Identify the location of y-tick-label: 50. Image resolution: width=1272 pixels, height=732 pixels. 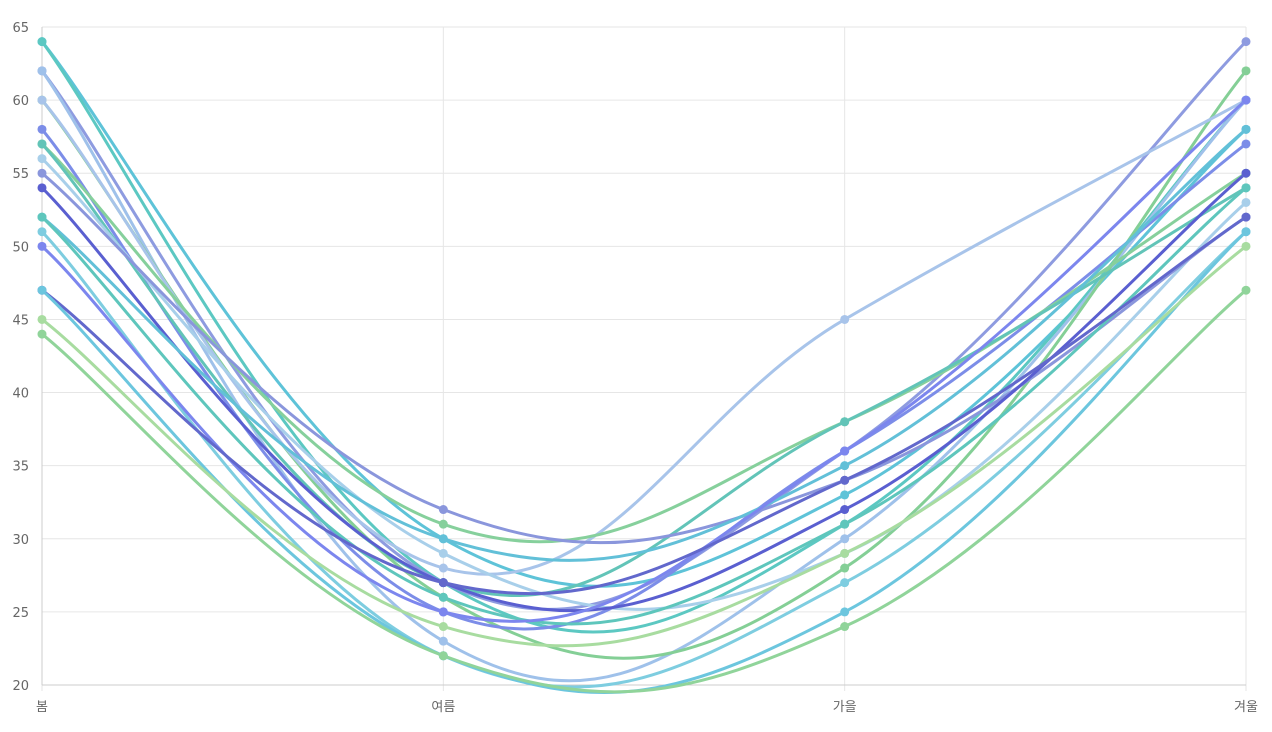
(20, 247).